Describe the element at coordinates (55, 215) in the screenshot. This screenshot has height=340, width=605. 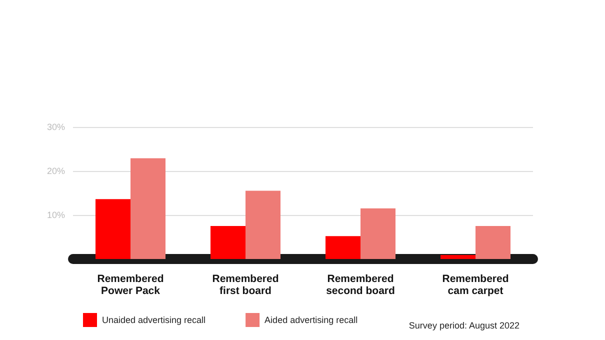
I see `y-tick-label: 10%` at that location.